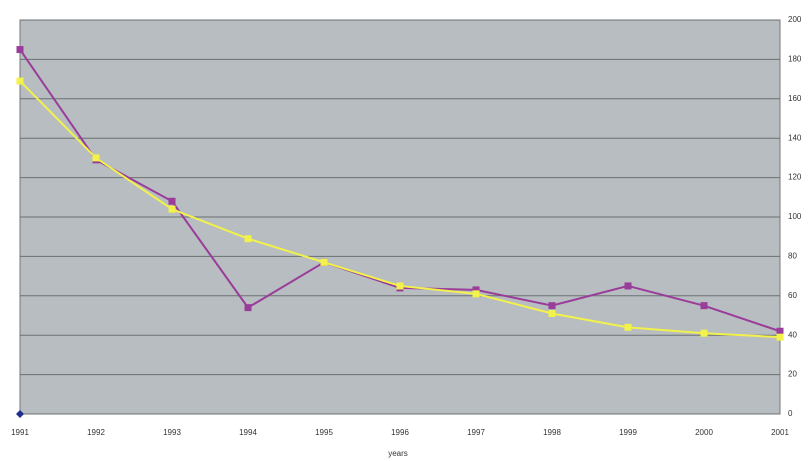 This screenshot has height=461, width=812. I want to click on y-tick-label: 140, so click(795, 137).